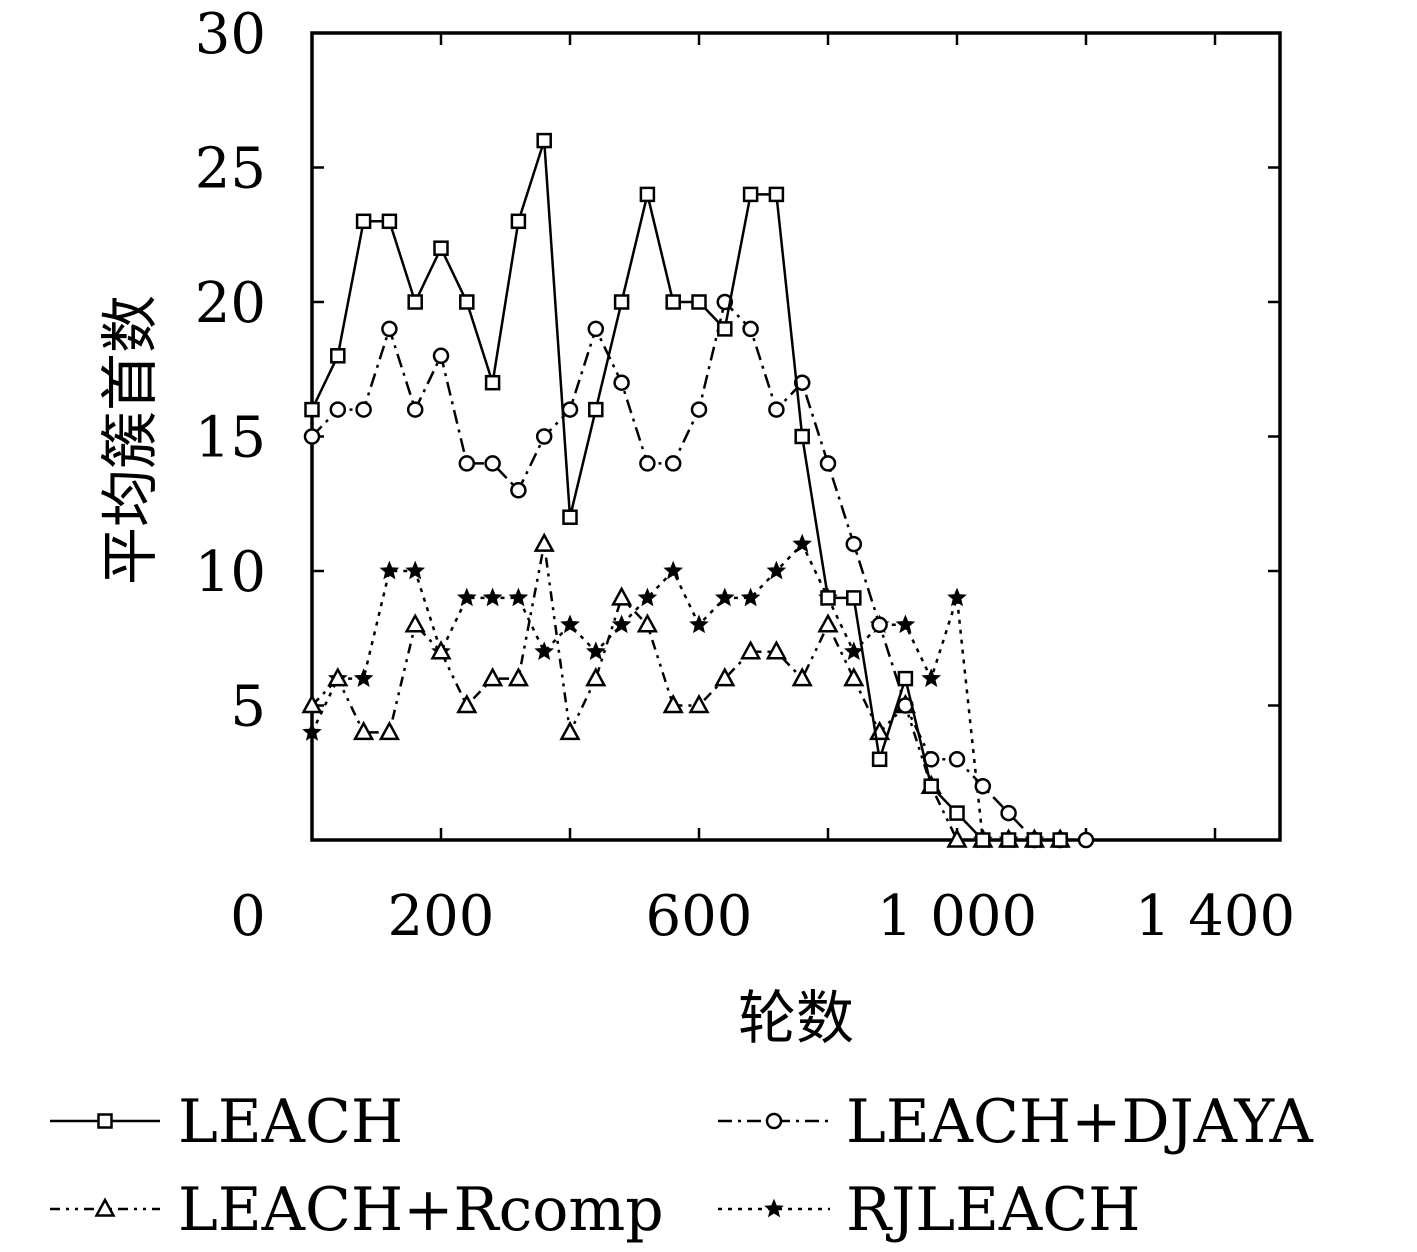 This screenshot has width=1417, height=1252. I want to click on y-tick-label: 10, so click(230, 572).